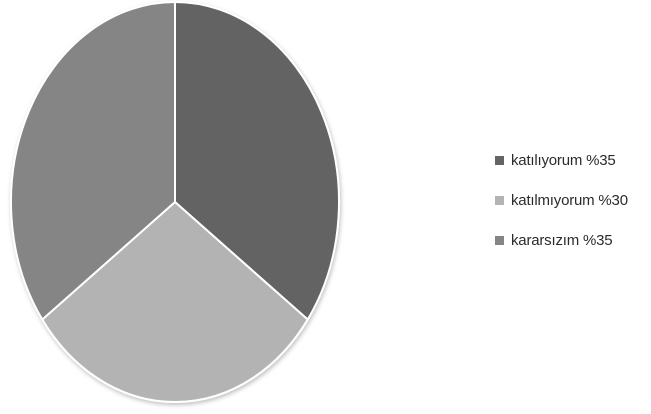 Image resolution: width=651 pixels, height=414 pixels. I want to click on legend-label: katılmıyorum %30, so click(569, 200).